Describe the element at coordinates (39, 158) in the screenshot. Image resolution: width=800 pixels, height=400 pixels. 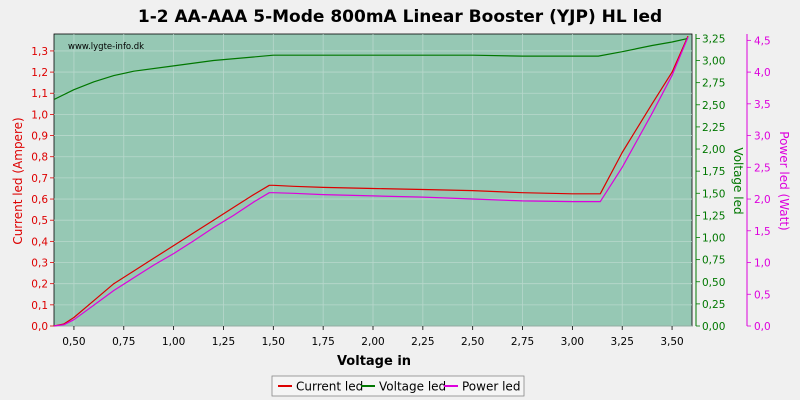
I see `y-tick-label-left: 0,8` at that location.